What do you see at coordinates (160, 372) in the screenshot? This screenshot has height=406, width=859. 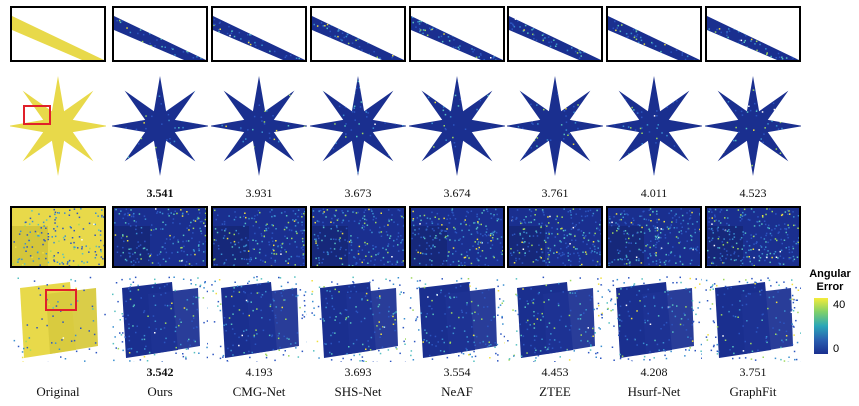 I see `cube-score-ours: 3.542` at bounding box center [160, 372].